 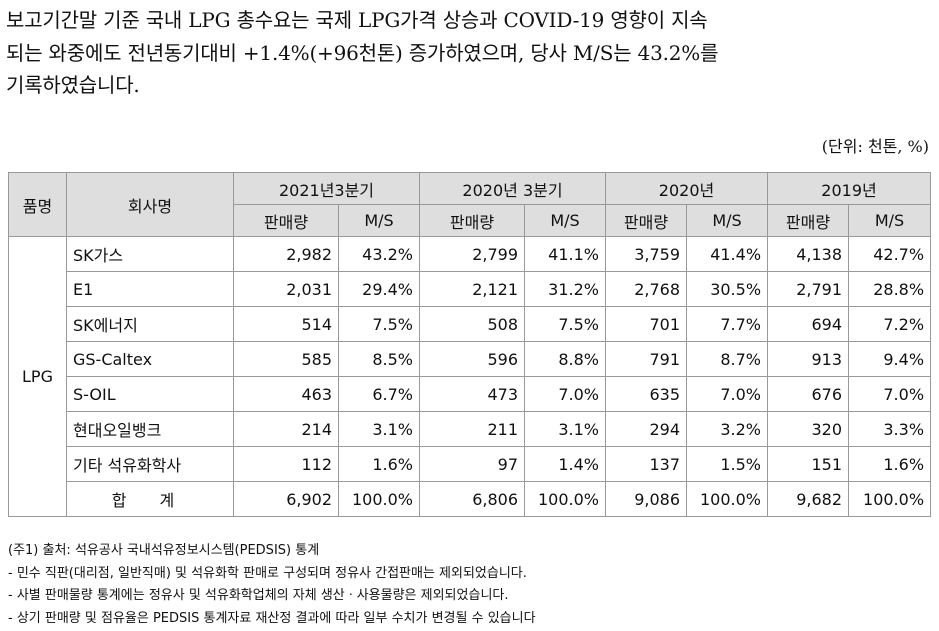 What do you see at coordinates (890, 254) in the screenshot?
I see `value-cell: 42.7%` at bounding box center [890, 254].